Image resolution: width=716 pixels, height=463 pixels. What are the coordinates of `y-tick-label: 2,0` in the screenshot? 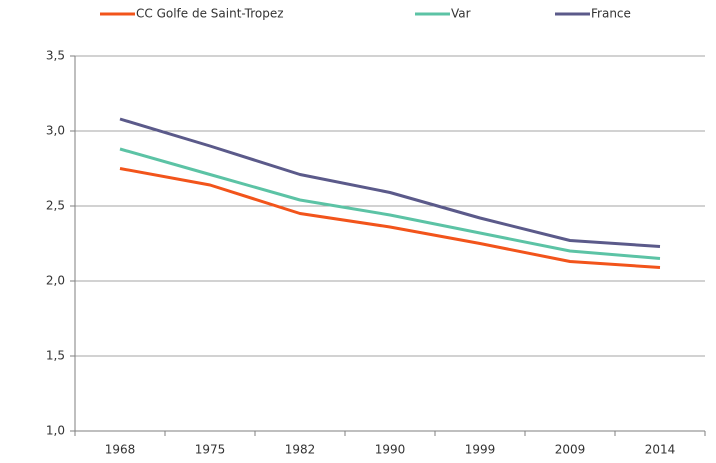 It's located at (55, 281).